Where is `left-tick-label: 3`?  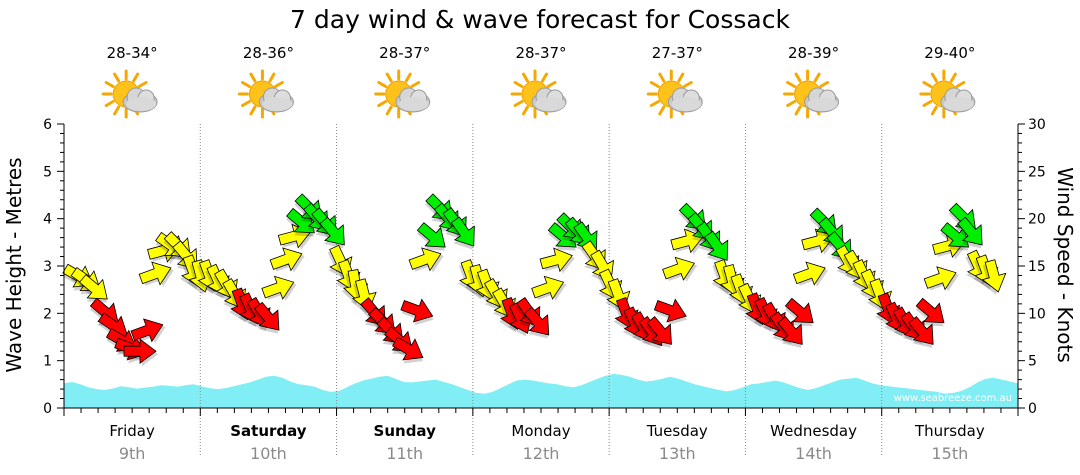 left-tick-label: 3 is located at coordinates (47, 267).